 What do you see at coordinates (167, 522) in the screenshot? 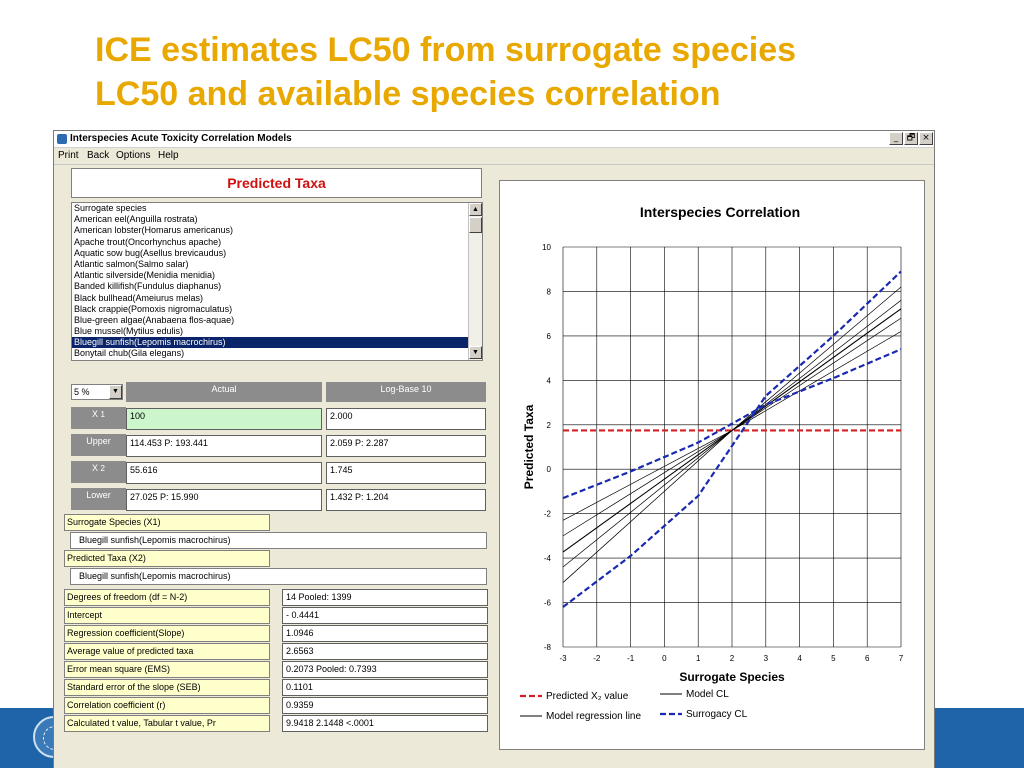
I see `surrogate-species-label: Surrogate Species (X1)` at bounding box center [167, 522].